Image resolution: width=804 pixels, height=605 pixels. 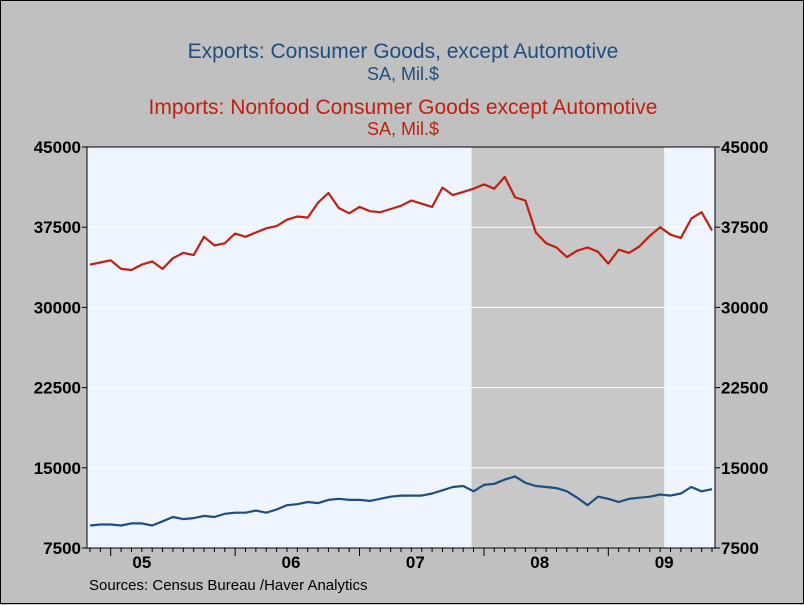 What do you see at coordinates (403, 74) in the screenshot?
I see `exports-unit: SA, Mil.$` at bounding box center [403, 74].